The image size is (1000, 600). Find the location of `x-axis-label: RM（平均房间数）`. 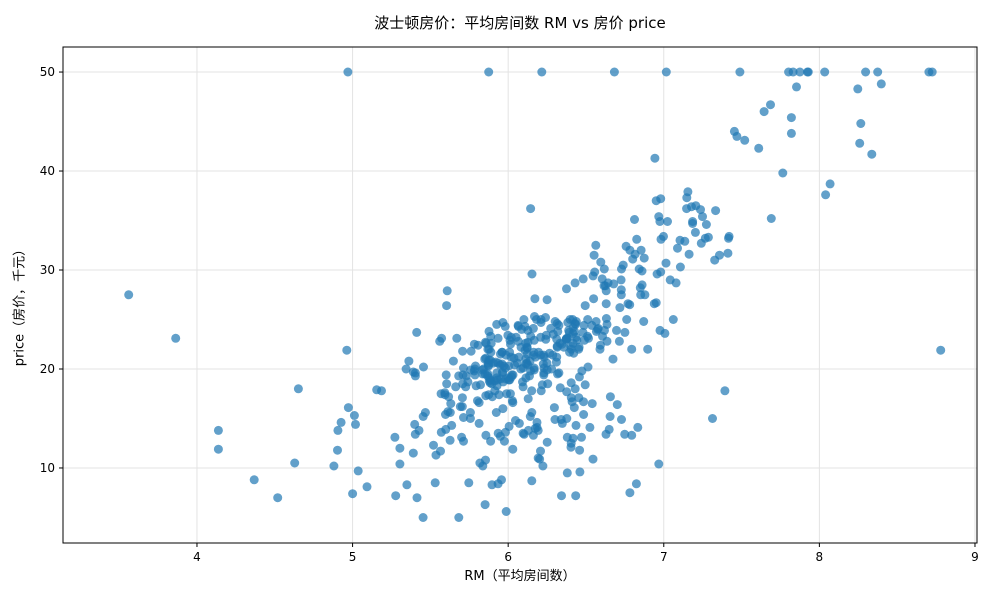

x-axis-label: RM（平均房间数） is located at coordinates (520, 576).